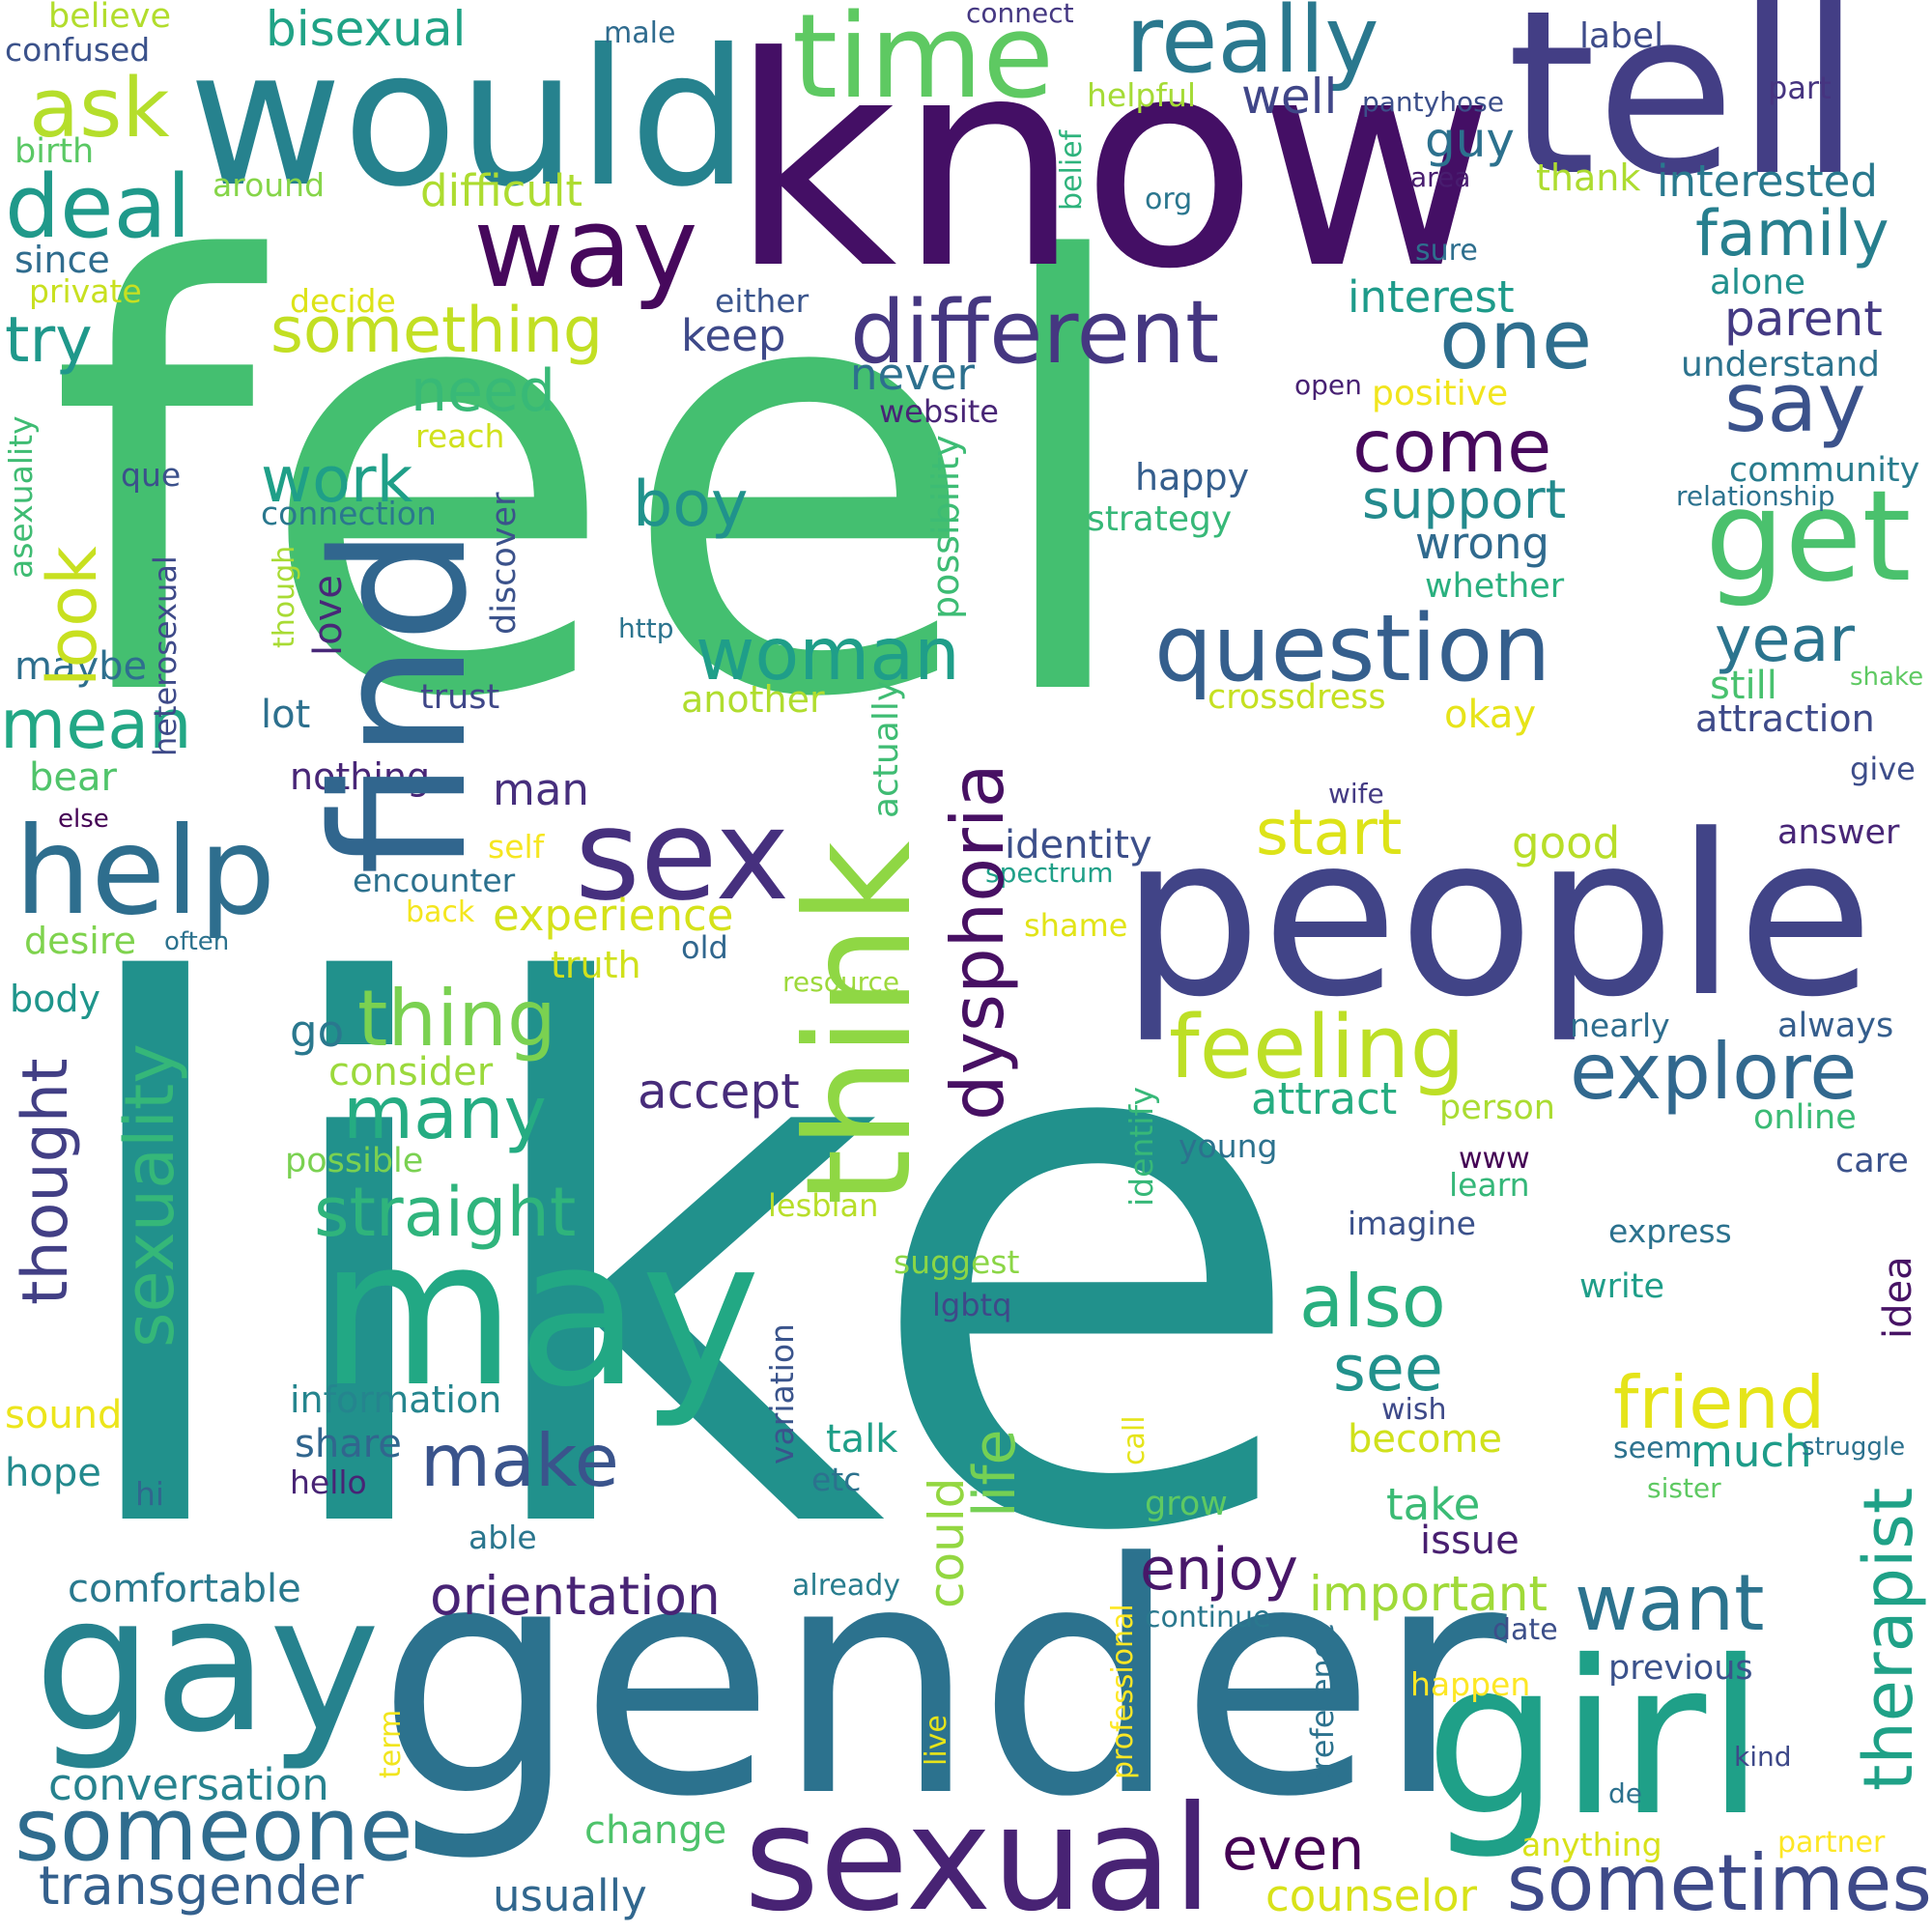 This screenshot has width=1932, height=1932. I want to click on word-www: www, so click(1494, 1159).